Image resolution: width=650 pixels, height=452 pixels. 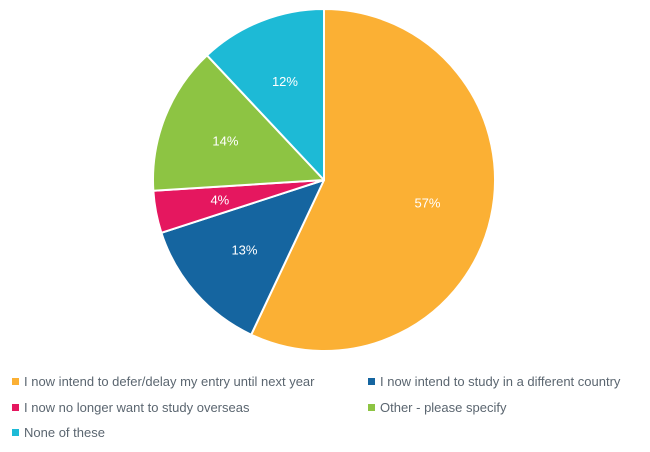 What do you see at coordinates (137, 407) in the screenshot?
I see `legend-label-no-longer-overseas: I now no longer want to study overseas` at bounding box center [137, 407].